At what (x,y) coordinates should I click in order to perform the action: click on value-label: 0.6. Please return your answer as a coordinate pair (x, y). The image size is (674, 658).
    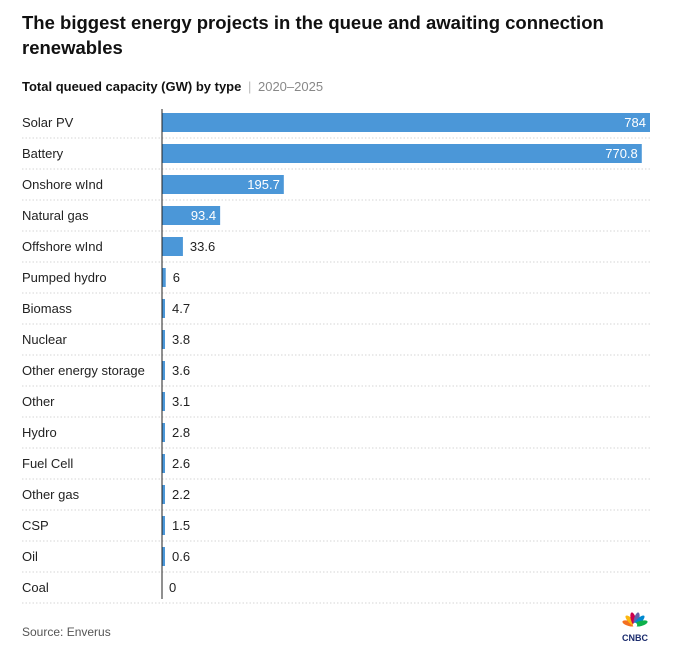
    Looking at the image, I should click on (181, 556).